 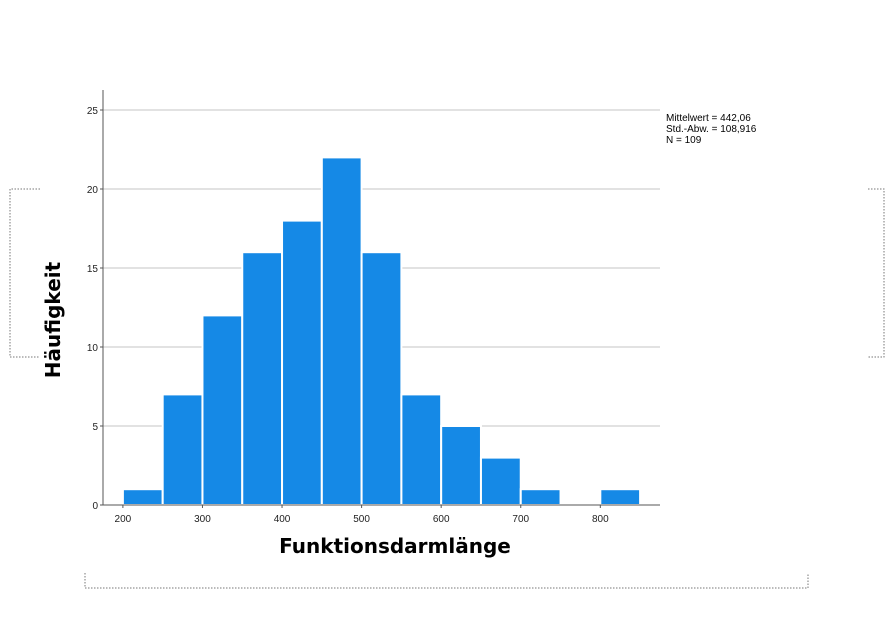 I want to click on stats-mean: Mittelwert = 442,06, so click(x=708, y=118).